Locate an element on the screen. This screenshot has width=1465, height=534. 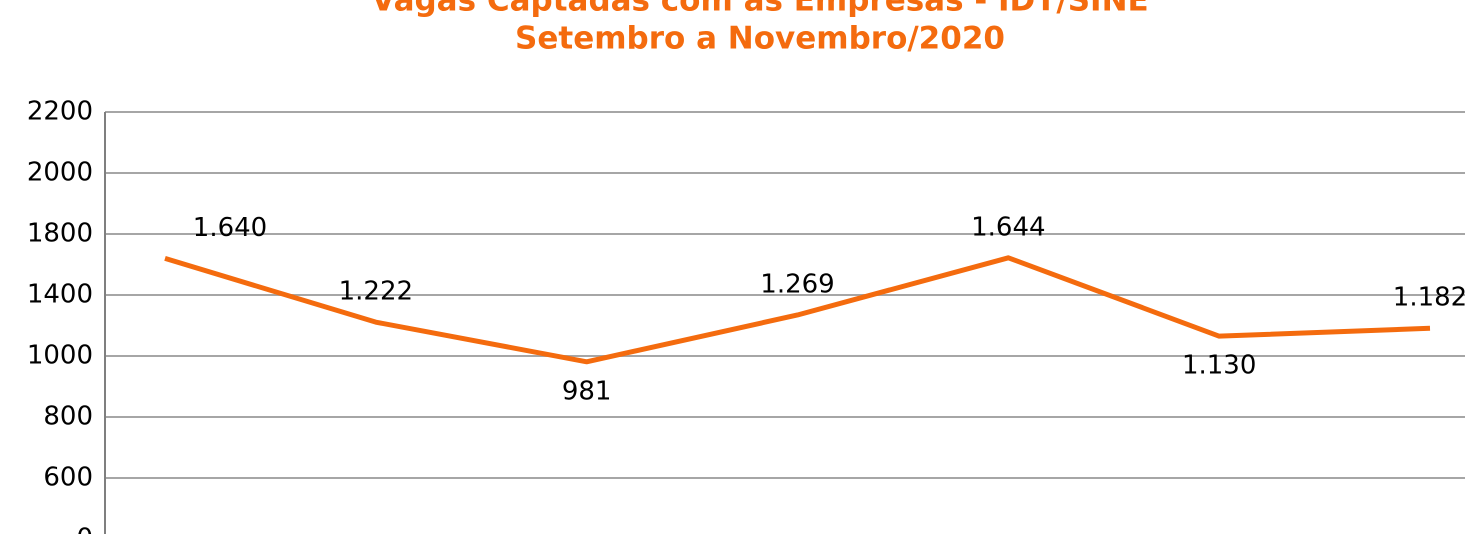
y-tick-label: 2200 is located at coordinates (60, 112).